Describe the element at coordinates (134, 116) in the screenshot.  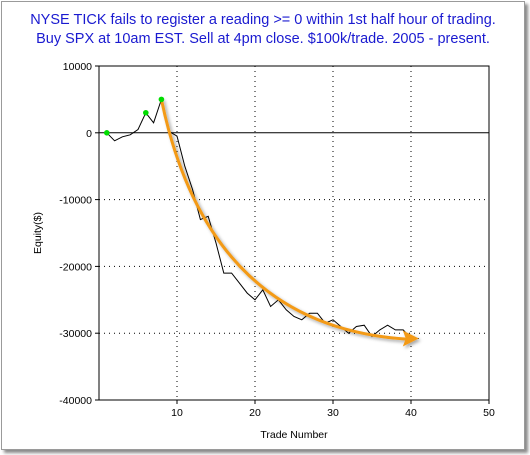
I see `new-high-markers` at that location.